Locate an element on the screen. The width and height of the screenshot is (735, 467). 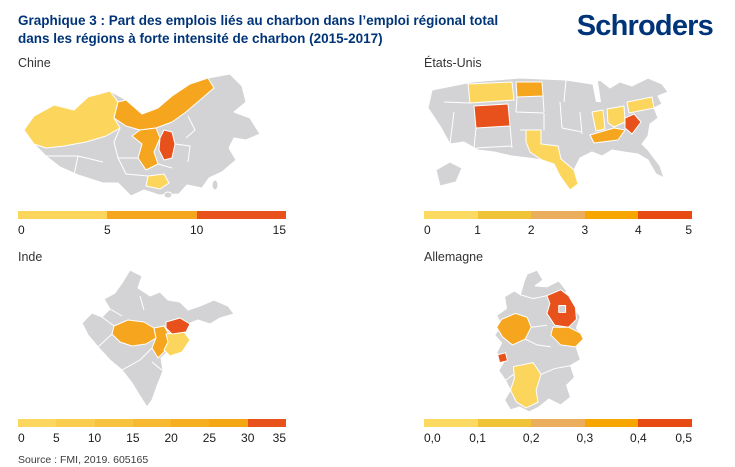
hainan-island is located at coordinates (168, 195).